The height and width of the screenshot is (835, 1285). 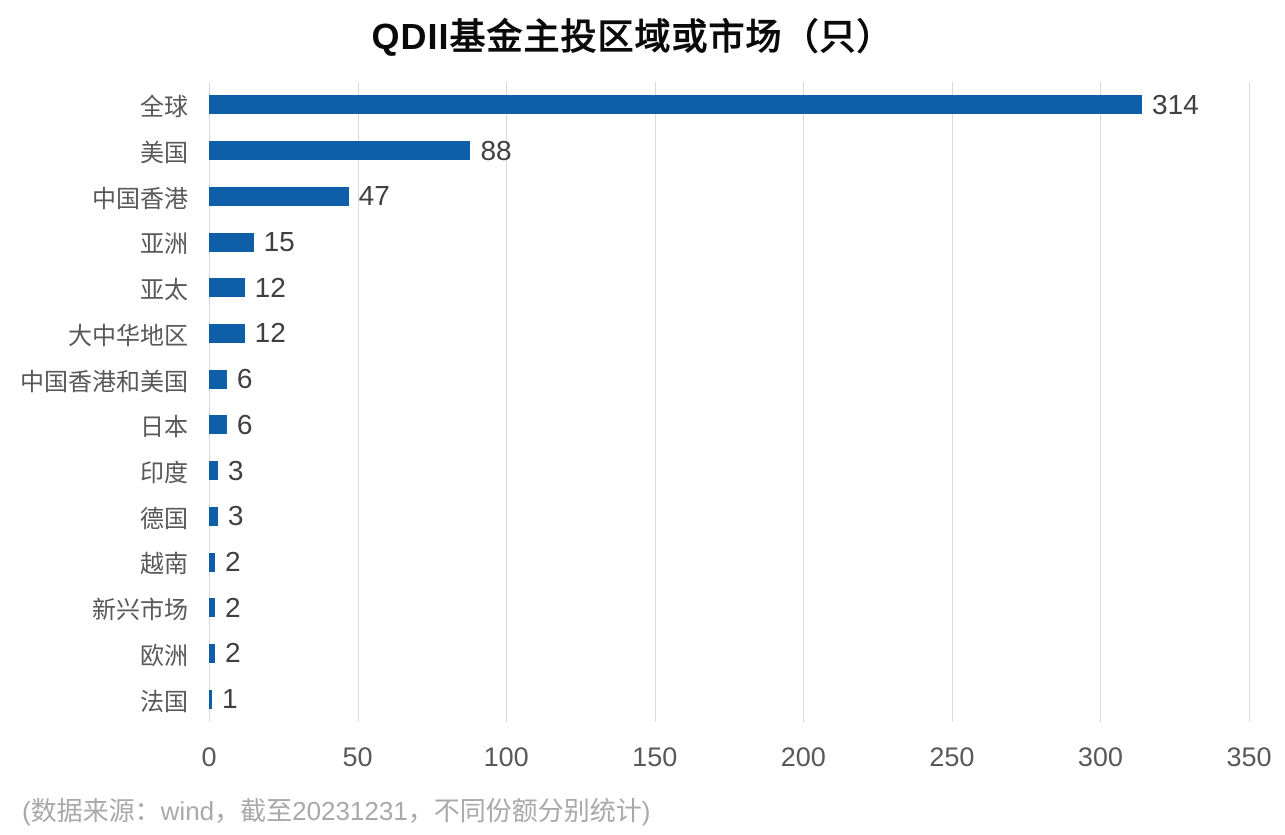 What do you see at coordinates (374, 196) in the screenshot?
I see `bar-value-label: 47` at bounding box center [374, 196].